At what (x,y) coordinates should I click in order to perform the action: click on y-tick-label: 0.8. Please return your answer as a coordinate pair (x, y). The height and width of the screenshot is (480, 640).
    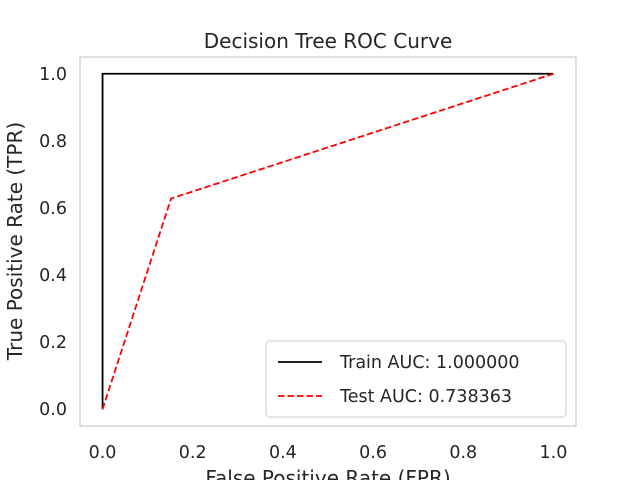
    Looking at the image, I should click on (53, 142).